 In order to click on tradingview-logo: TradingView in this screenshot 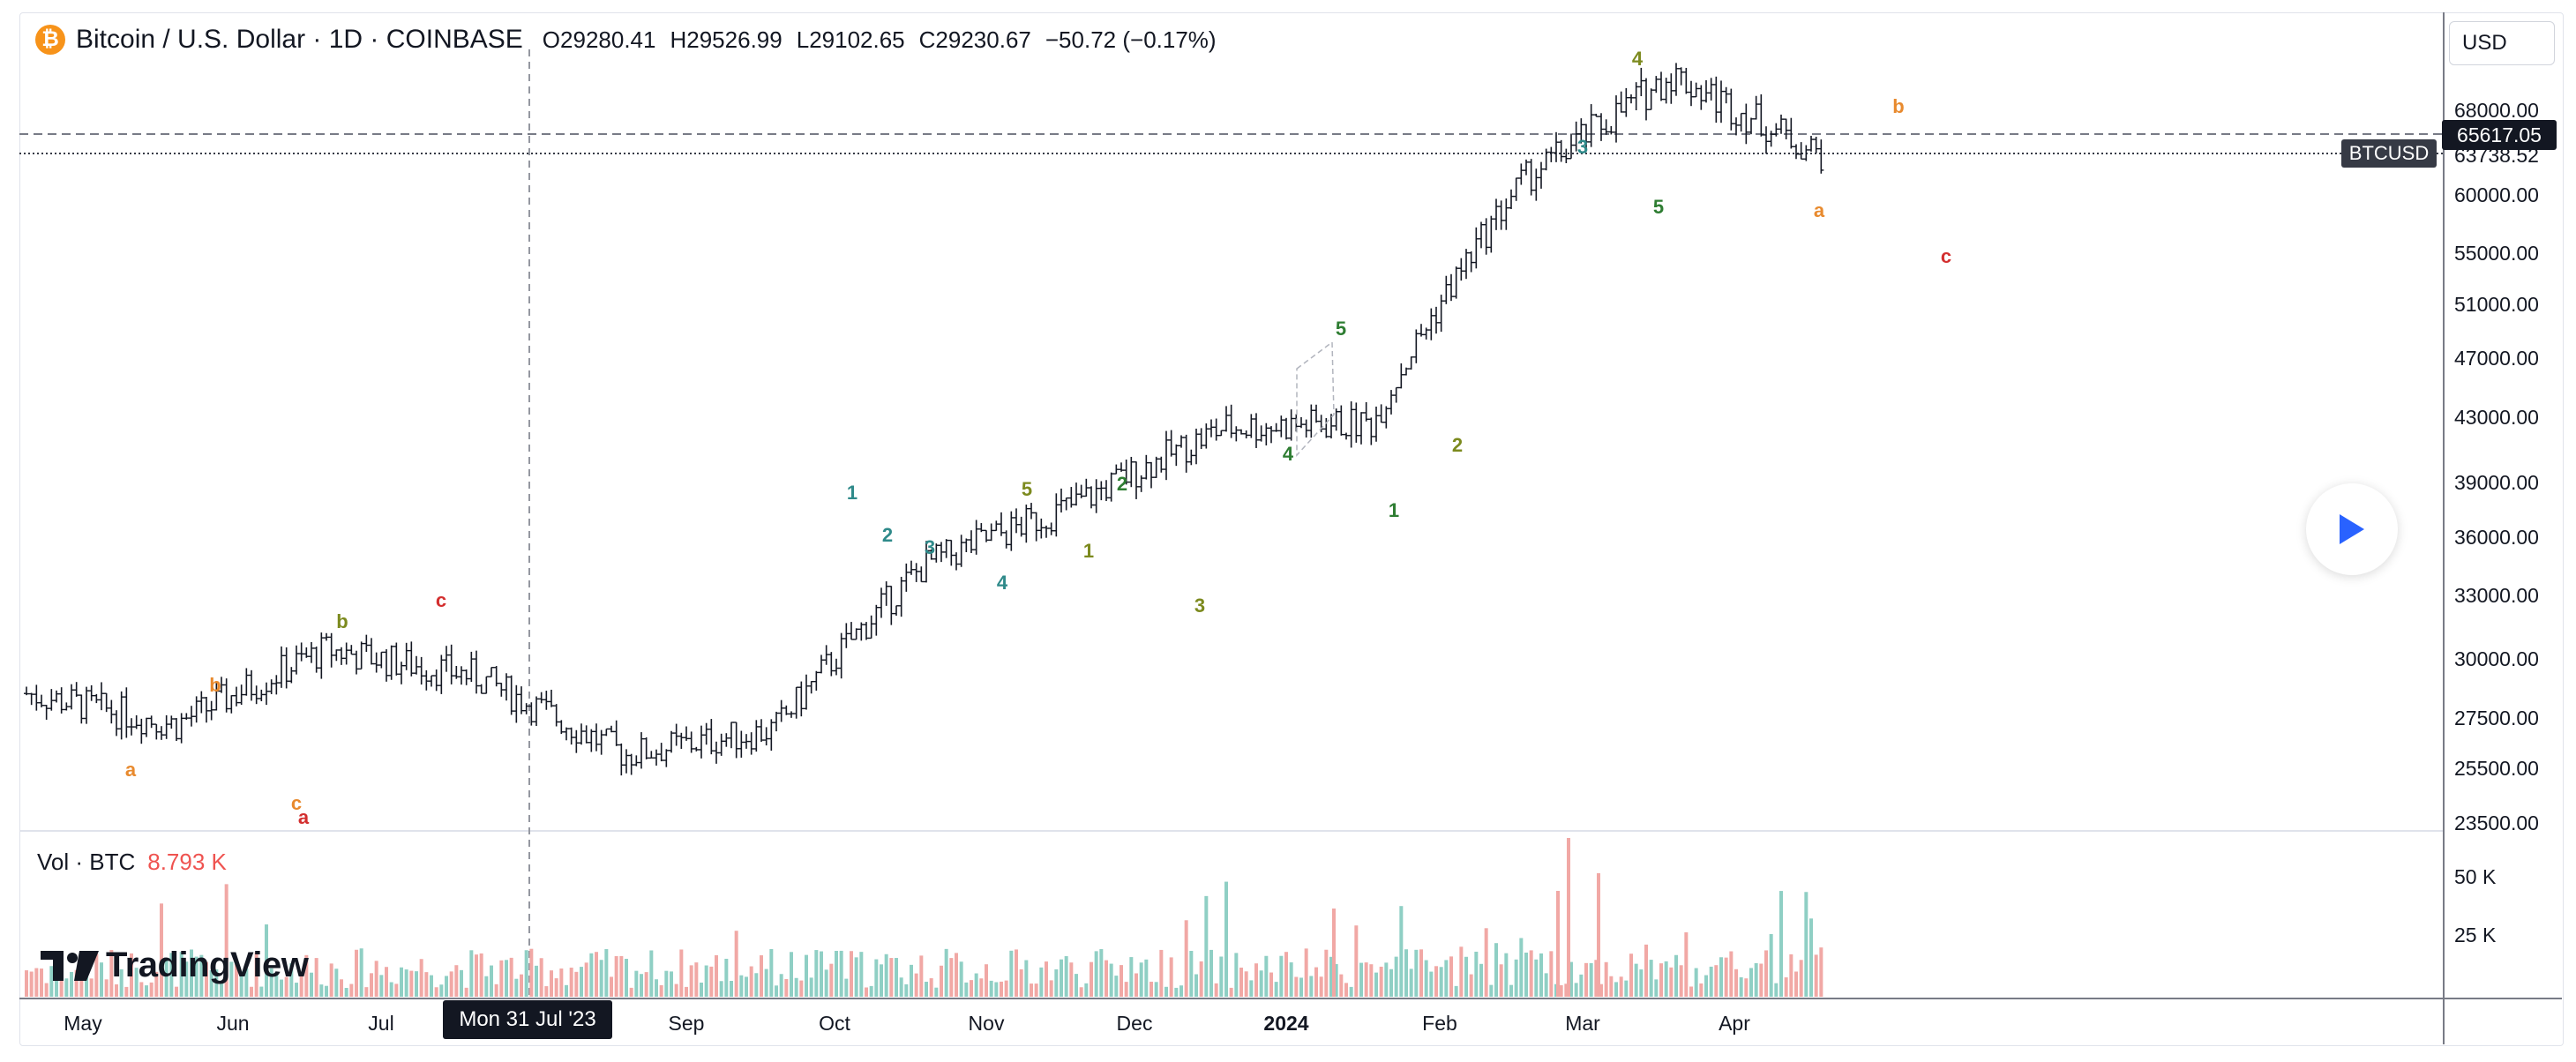, I will do `click(175, 965)`.